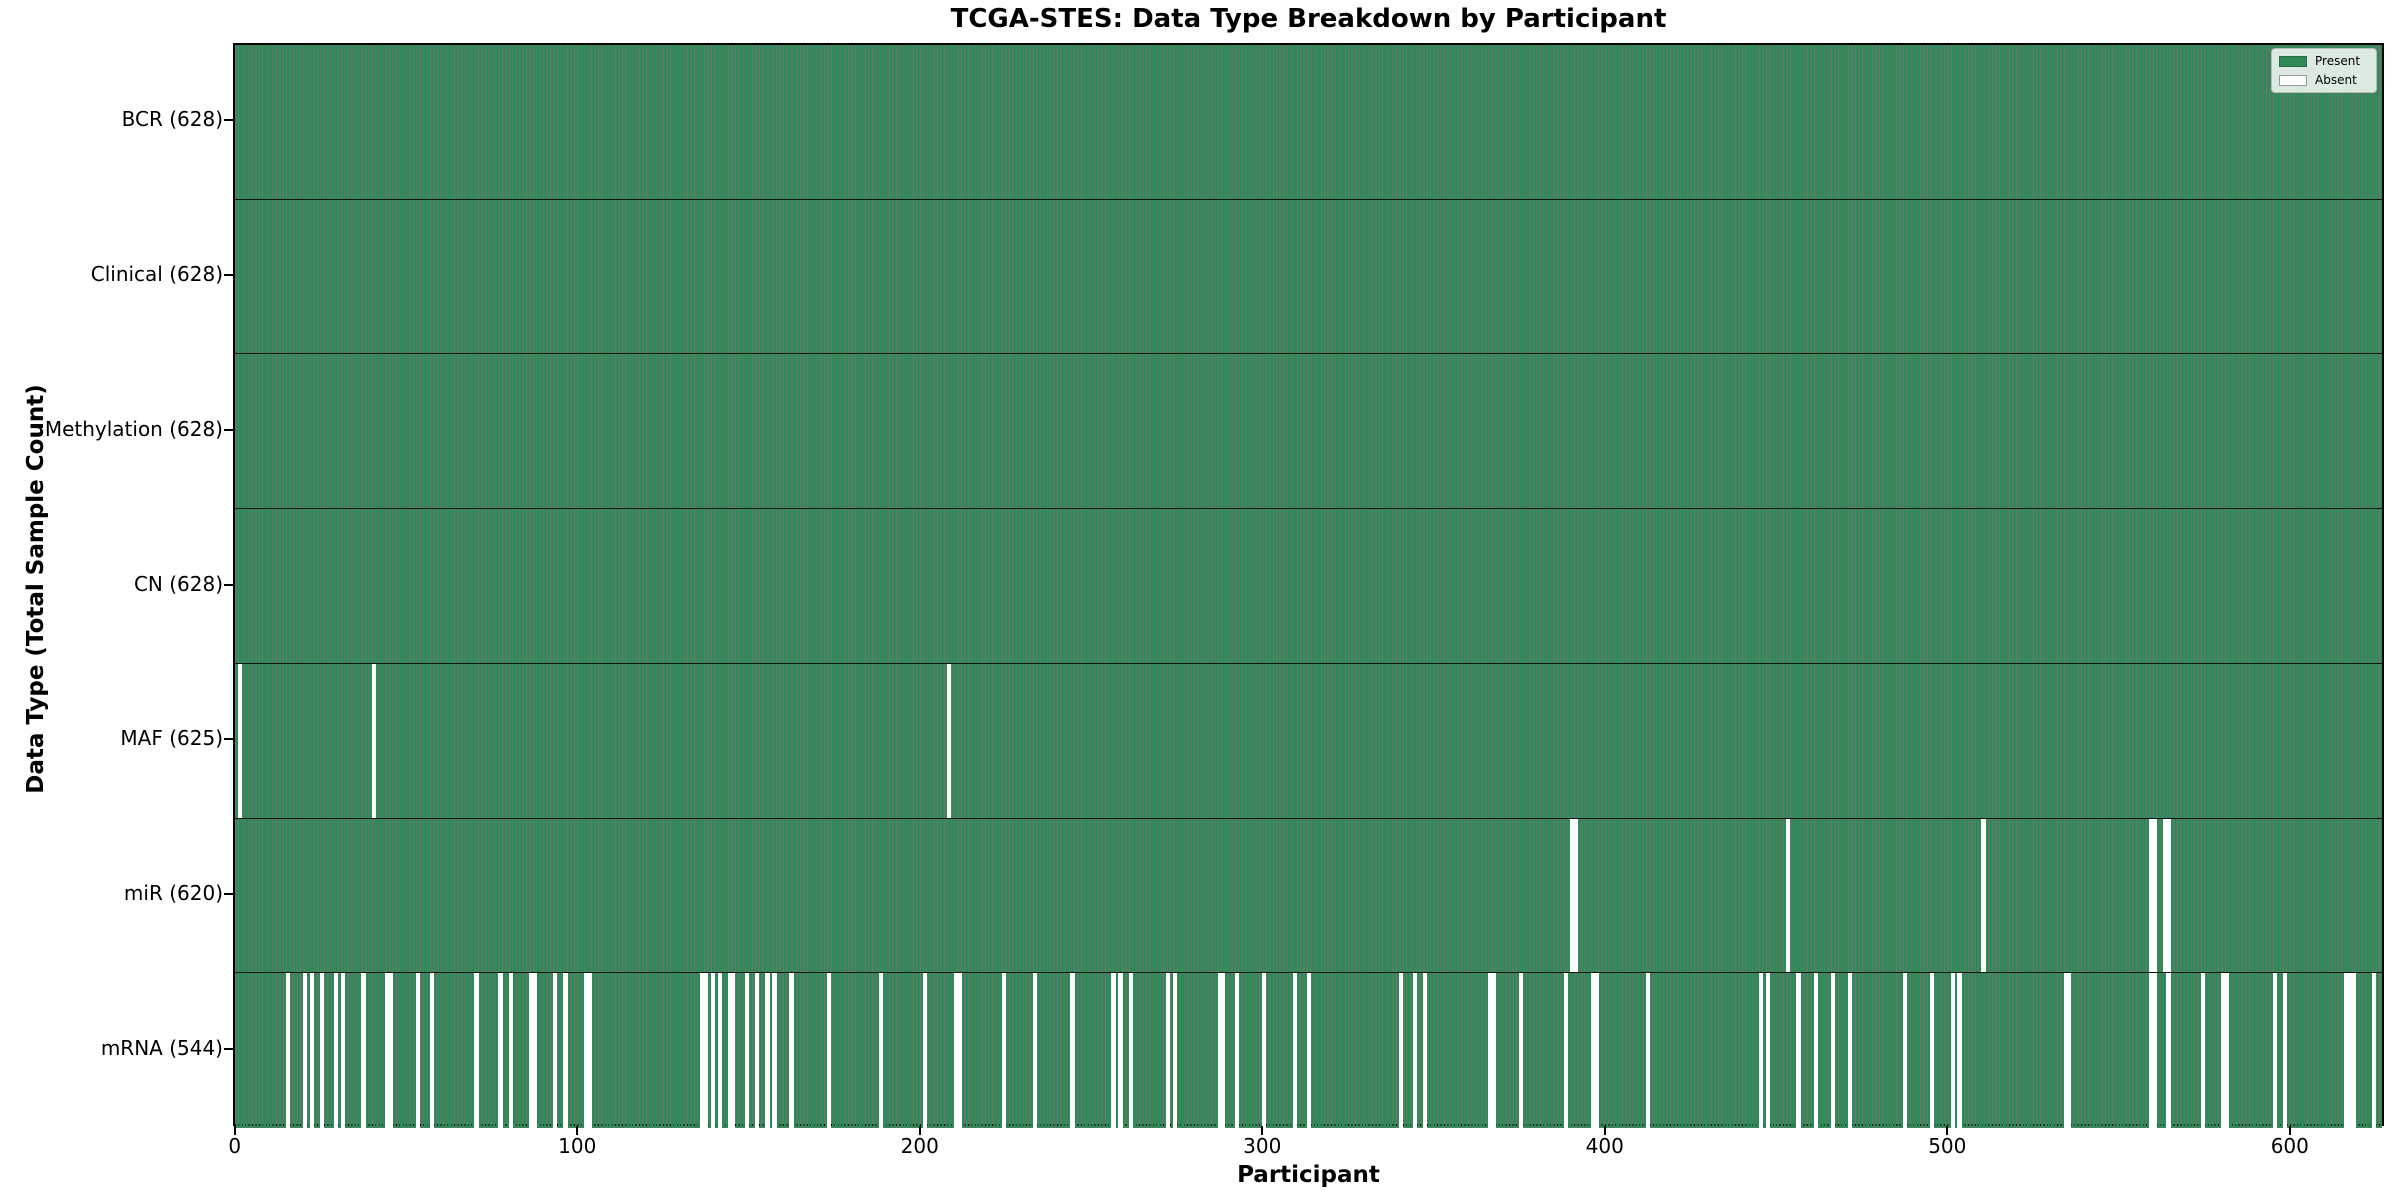 The height and width of the screenshot is (1200, 2400). Describe the element at coordinates (178, 583) in the screenshot. I see `ytick-label-CN: CN (628)` at that location.